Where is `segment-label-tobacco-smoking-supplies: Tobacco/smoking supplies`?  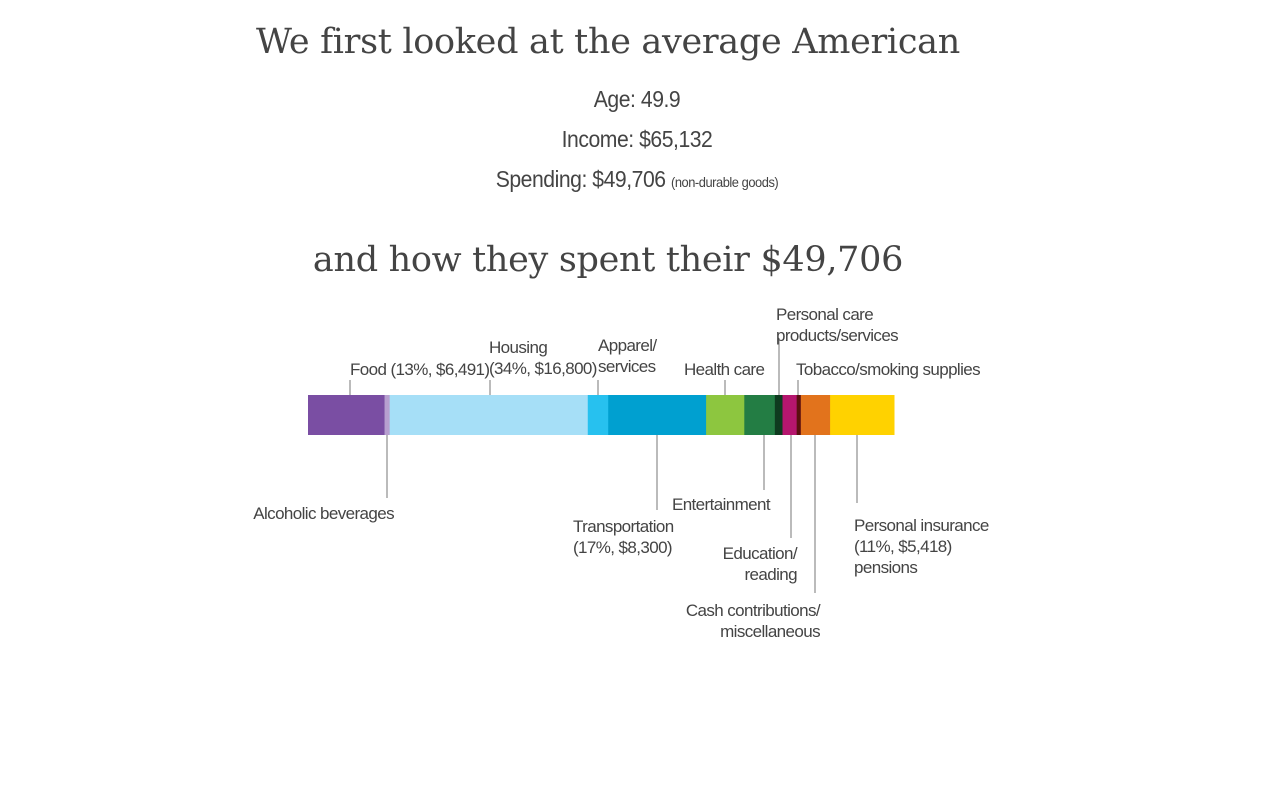
segment-label-tobacco-smoking-supplies: Tobacco/smoking supplies is located at coordinates (888, 369).